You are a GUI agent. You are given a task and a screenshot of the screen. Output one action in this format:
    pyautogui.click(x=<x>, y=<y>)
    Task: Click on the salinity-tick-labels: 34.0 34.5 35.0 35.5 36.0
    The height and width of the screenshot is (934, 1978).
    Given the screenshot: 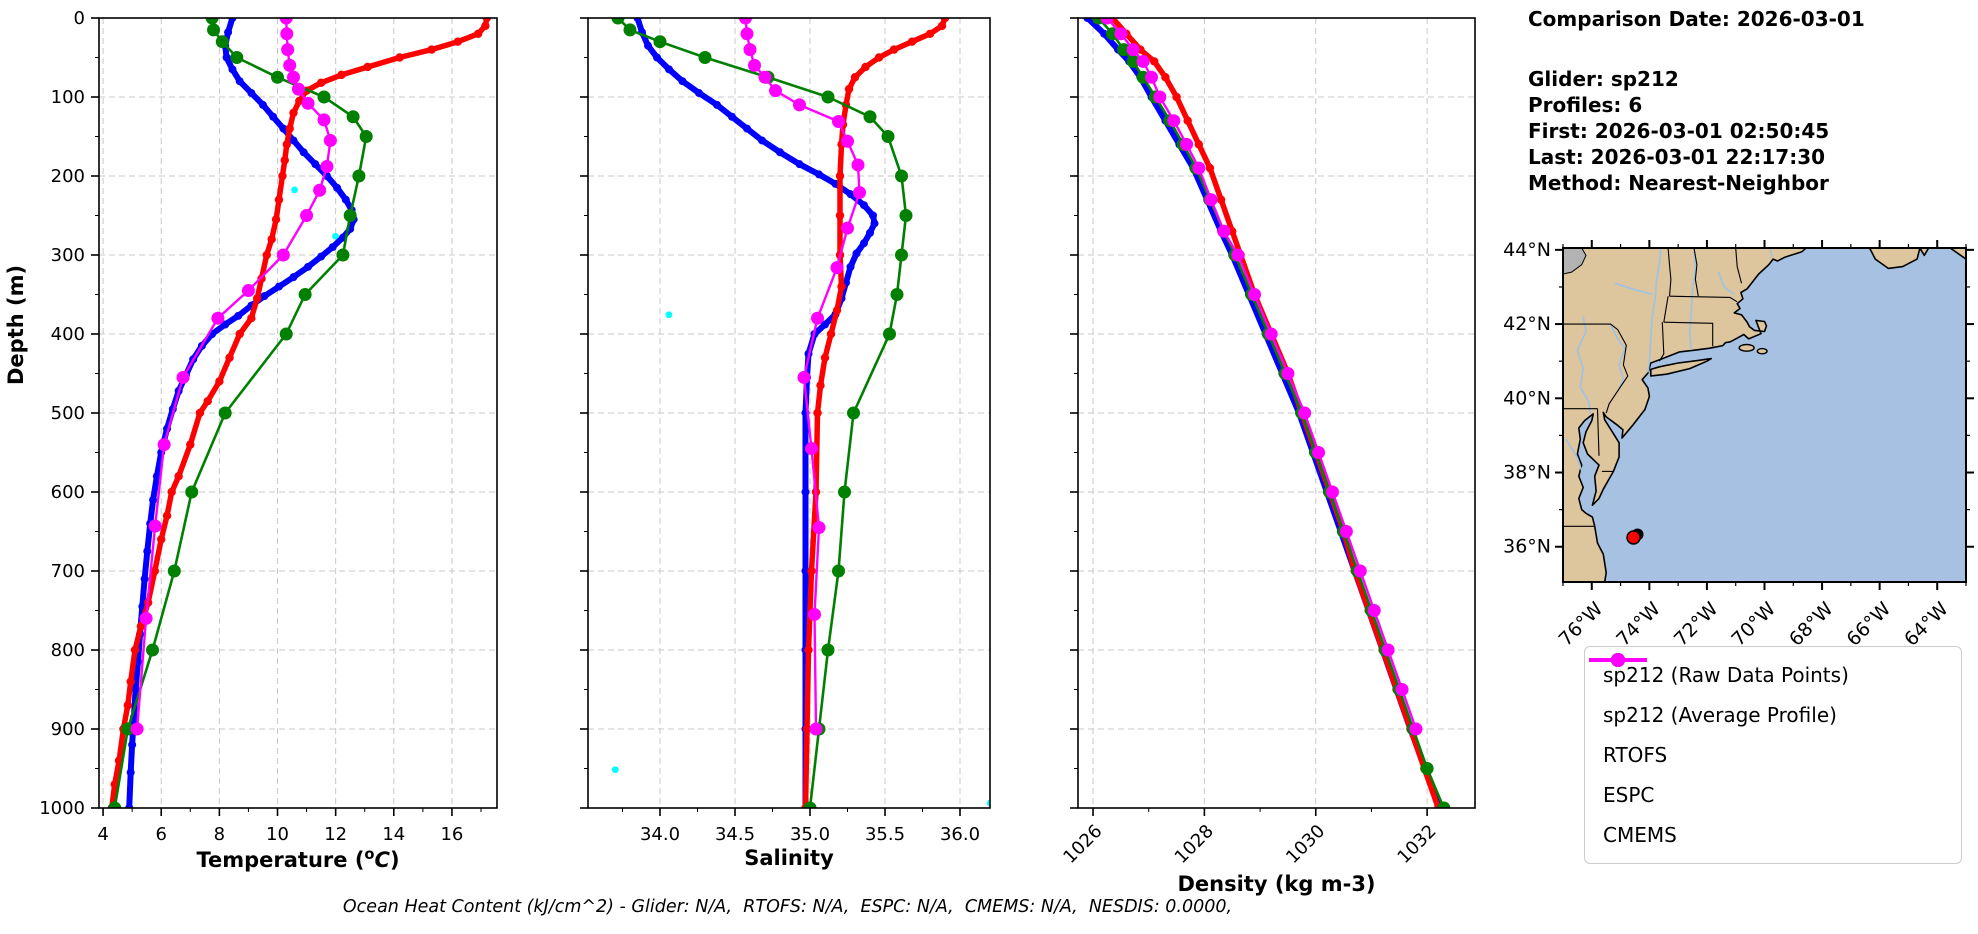 What is the action you would take?
    pyautogui.click(x=810, y=834)
    